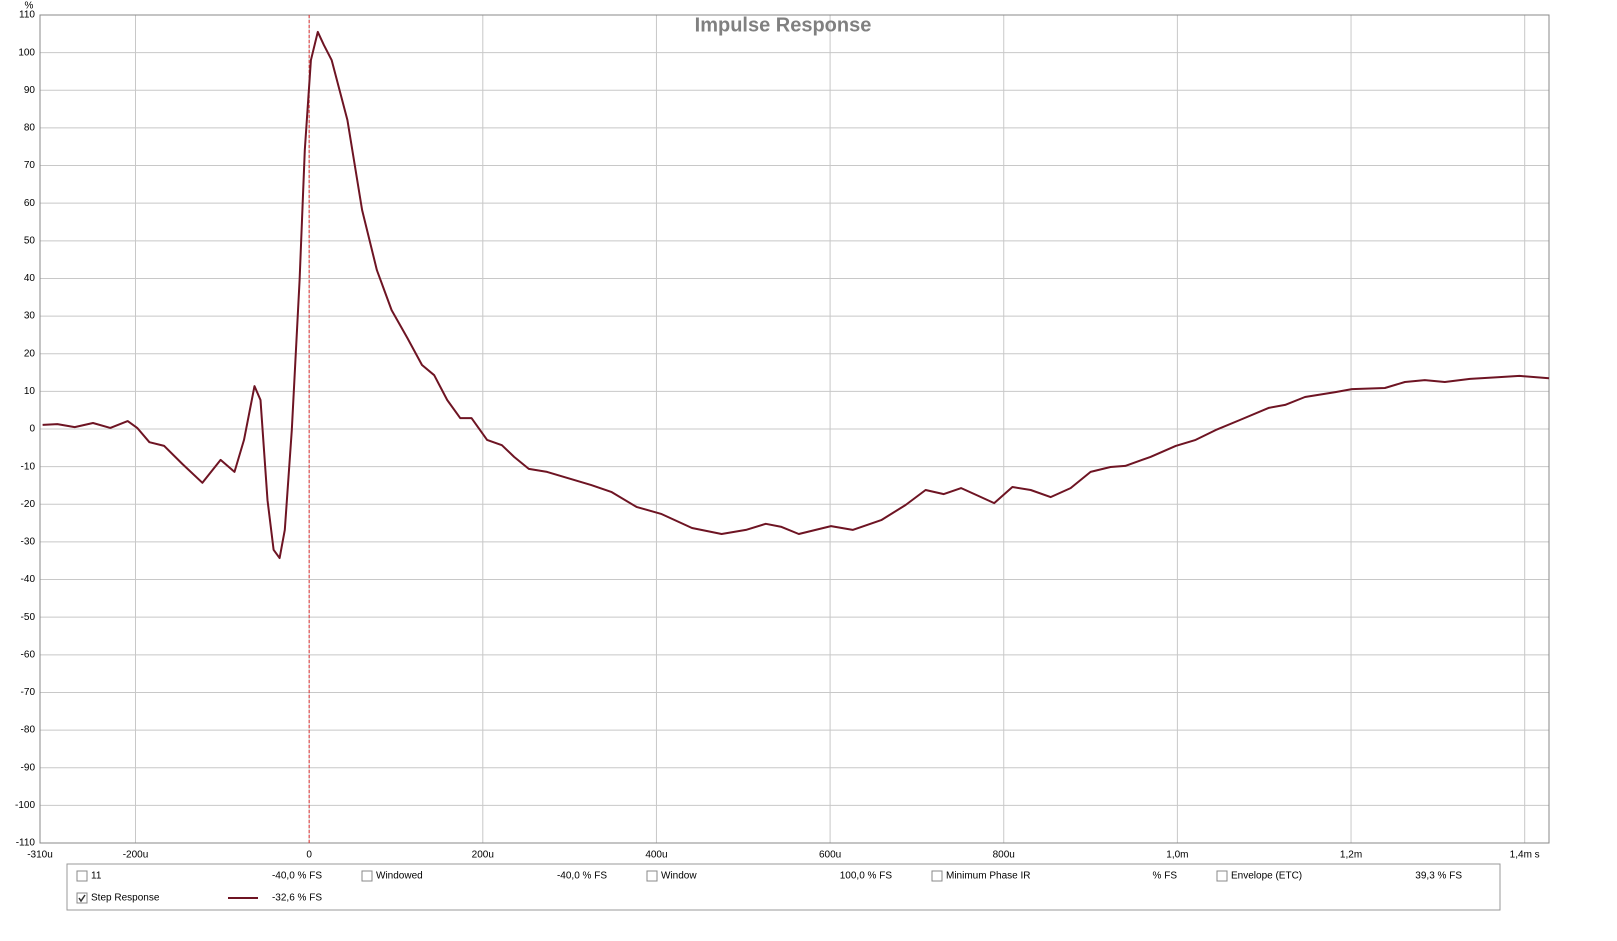  I want to click on x-tick-label: -200u, so click(136, 855).